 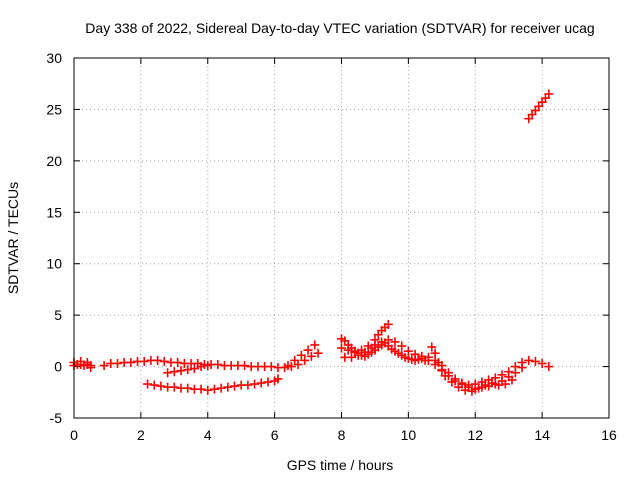 I want to click on x-tick-label: 6, so click(x=275, y=435).